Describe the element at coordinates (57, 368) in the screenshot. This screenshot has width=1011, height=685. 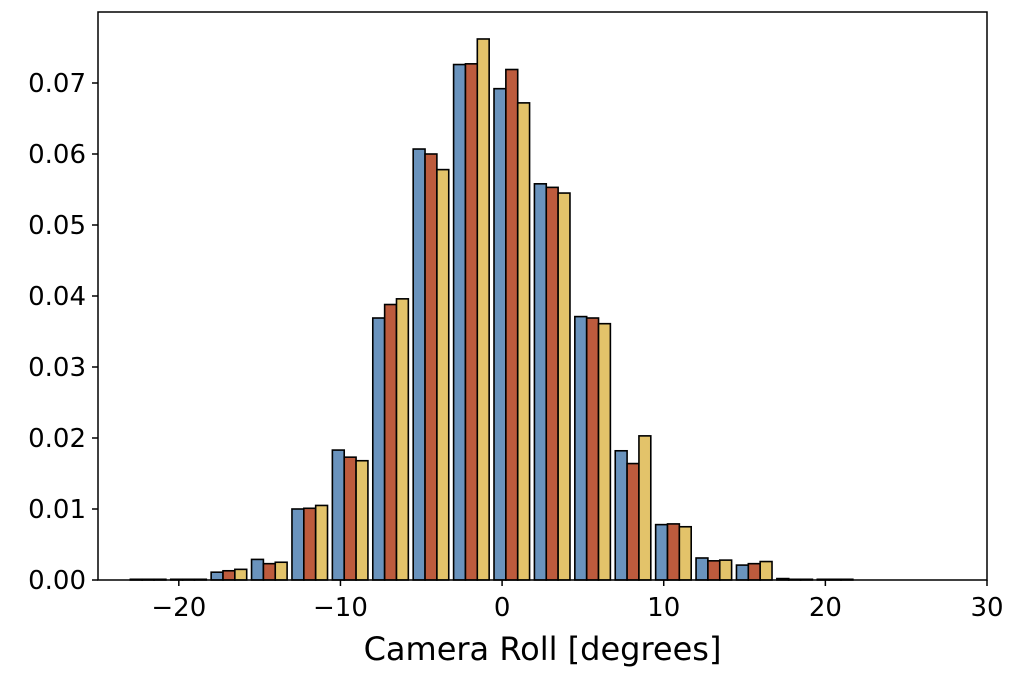
I see `y-tick-label: 0.03` at that location.